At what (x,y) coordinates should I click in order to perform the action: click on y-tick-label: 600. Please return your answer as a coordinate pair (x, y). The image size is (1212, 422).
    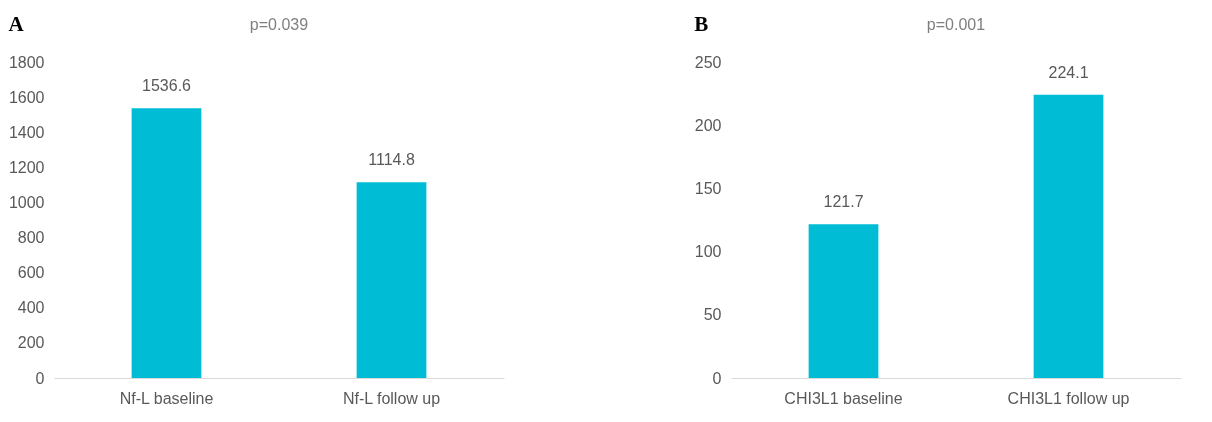
    Looking at the image, I should click on (31, 273).